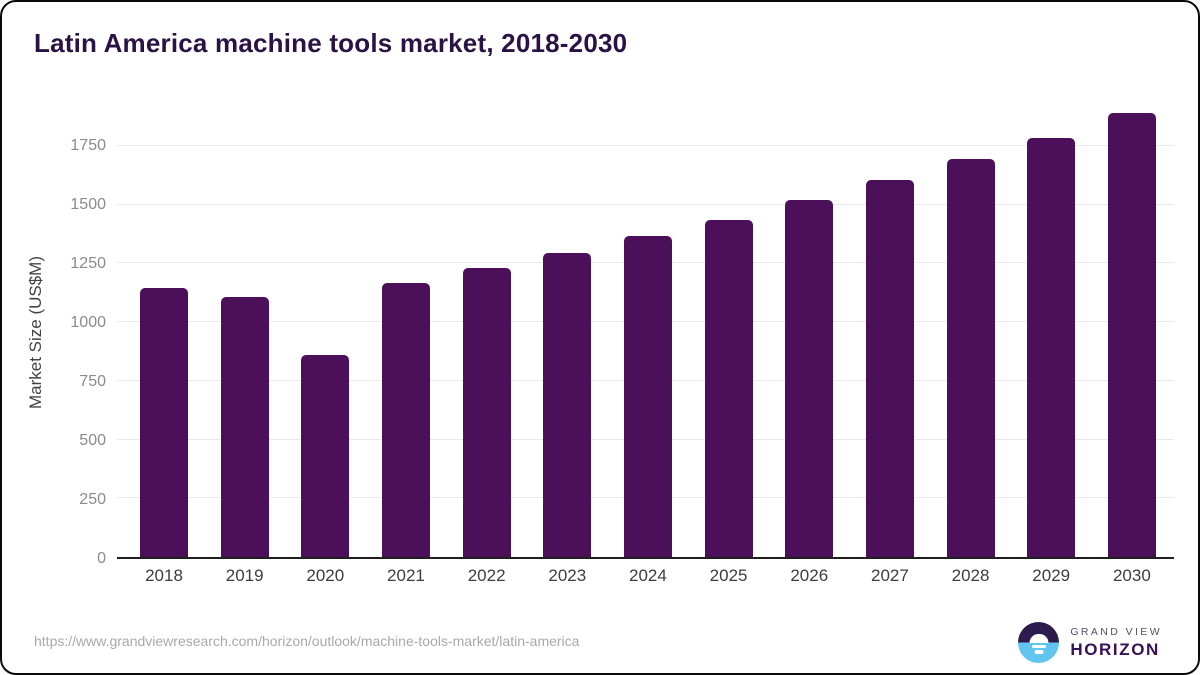 The height and width of the screenshot is (675, 1200). What do you see at coordinates (405, 419) in the screenshot?
I see `bar-2021` at bounding box center [405, 419].